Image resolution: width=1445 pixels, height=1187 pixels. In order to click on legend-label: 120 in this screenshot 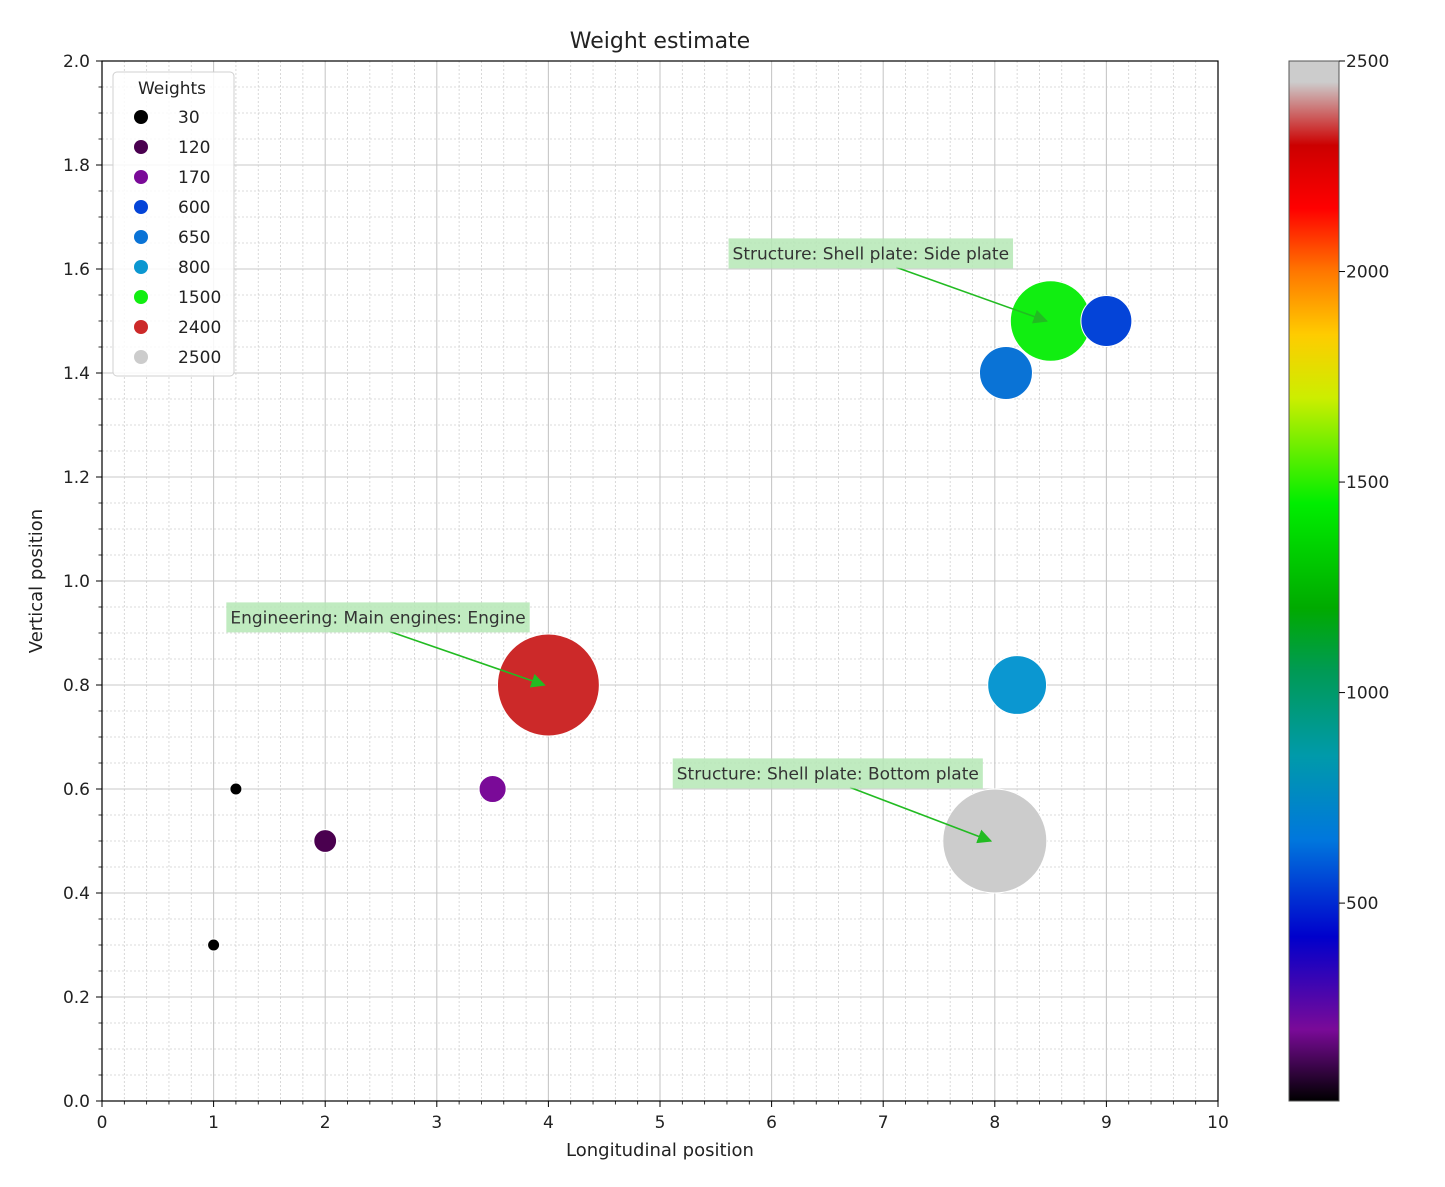, I will do `click(194, 148)`.